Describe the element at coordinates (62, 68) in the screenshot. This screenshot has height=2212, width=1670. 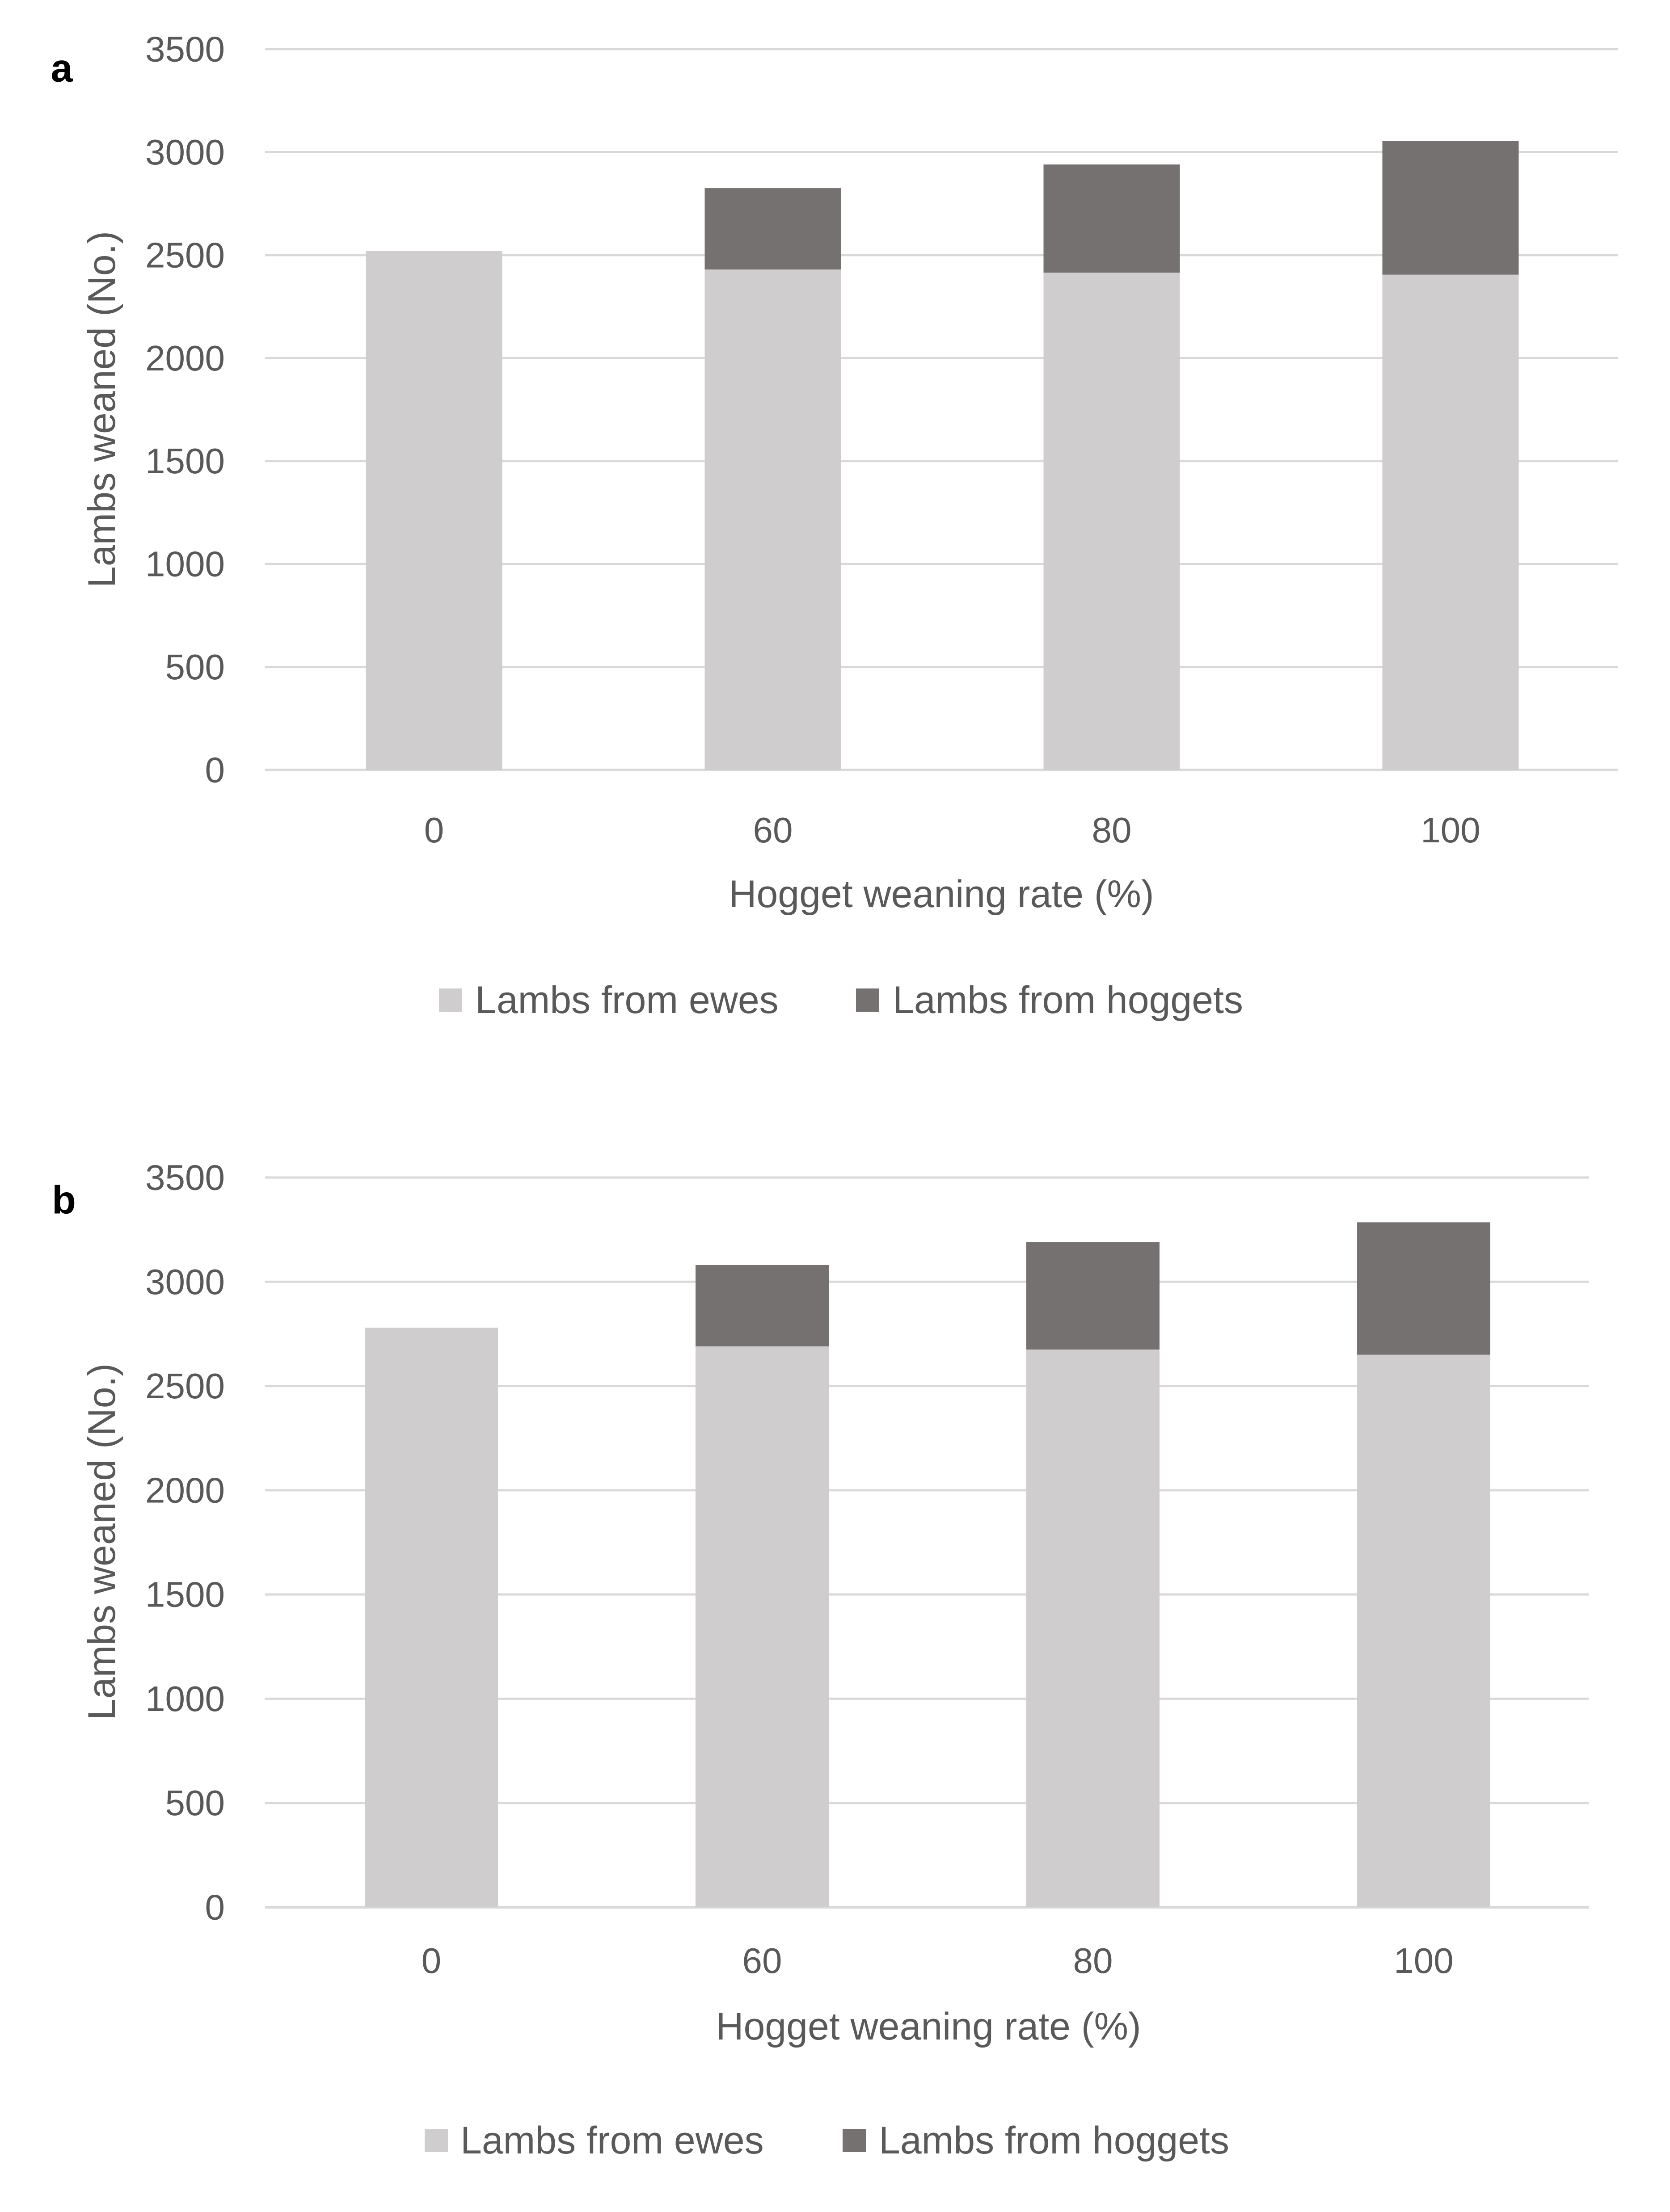
I see `panel-label: a` at that location.